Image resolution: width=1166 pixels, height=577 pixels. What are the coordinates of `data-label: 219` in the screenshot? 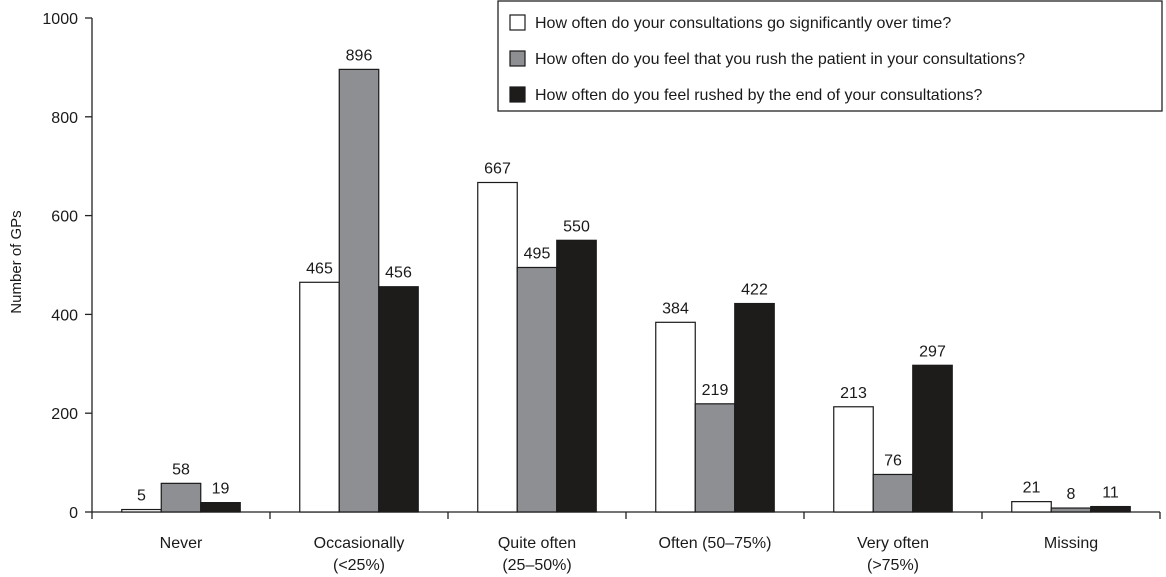 It's located at (715, 390).